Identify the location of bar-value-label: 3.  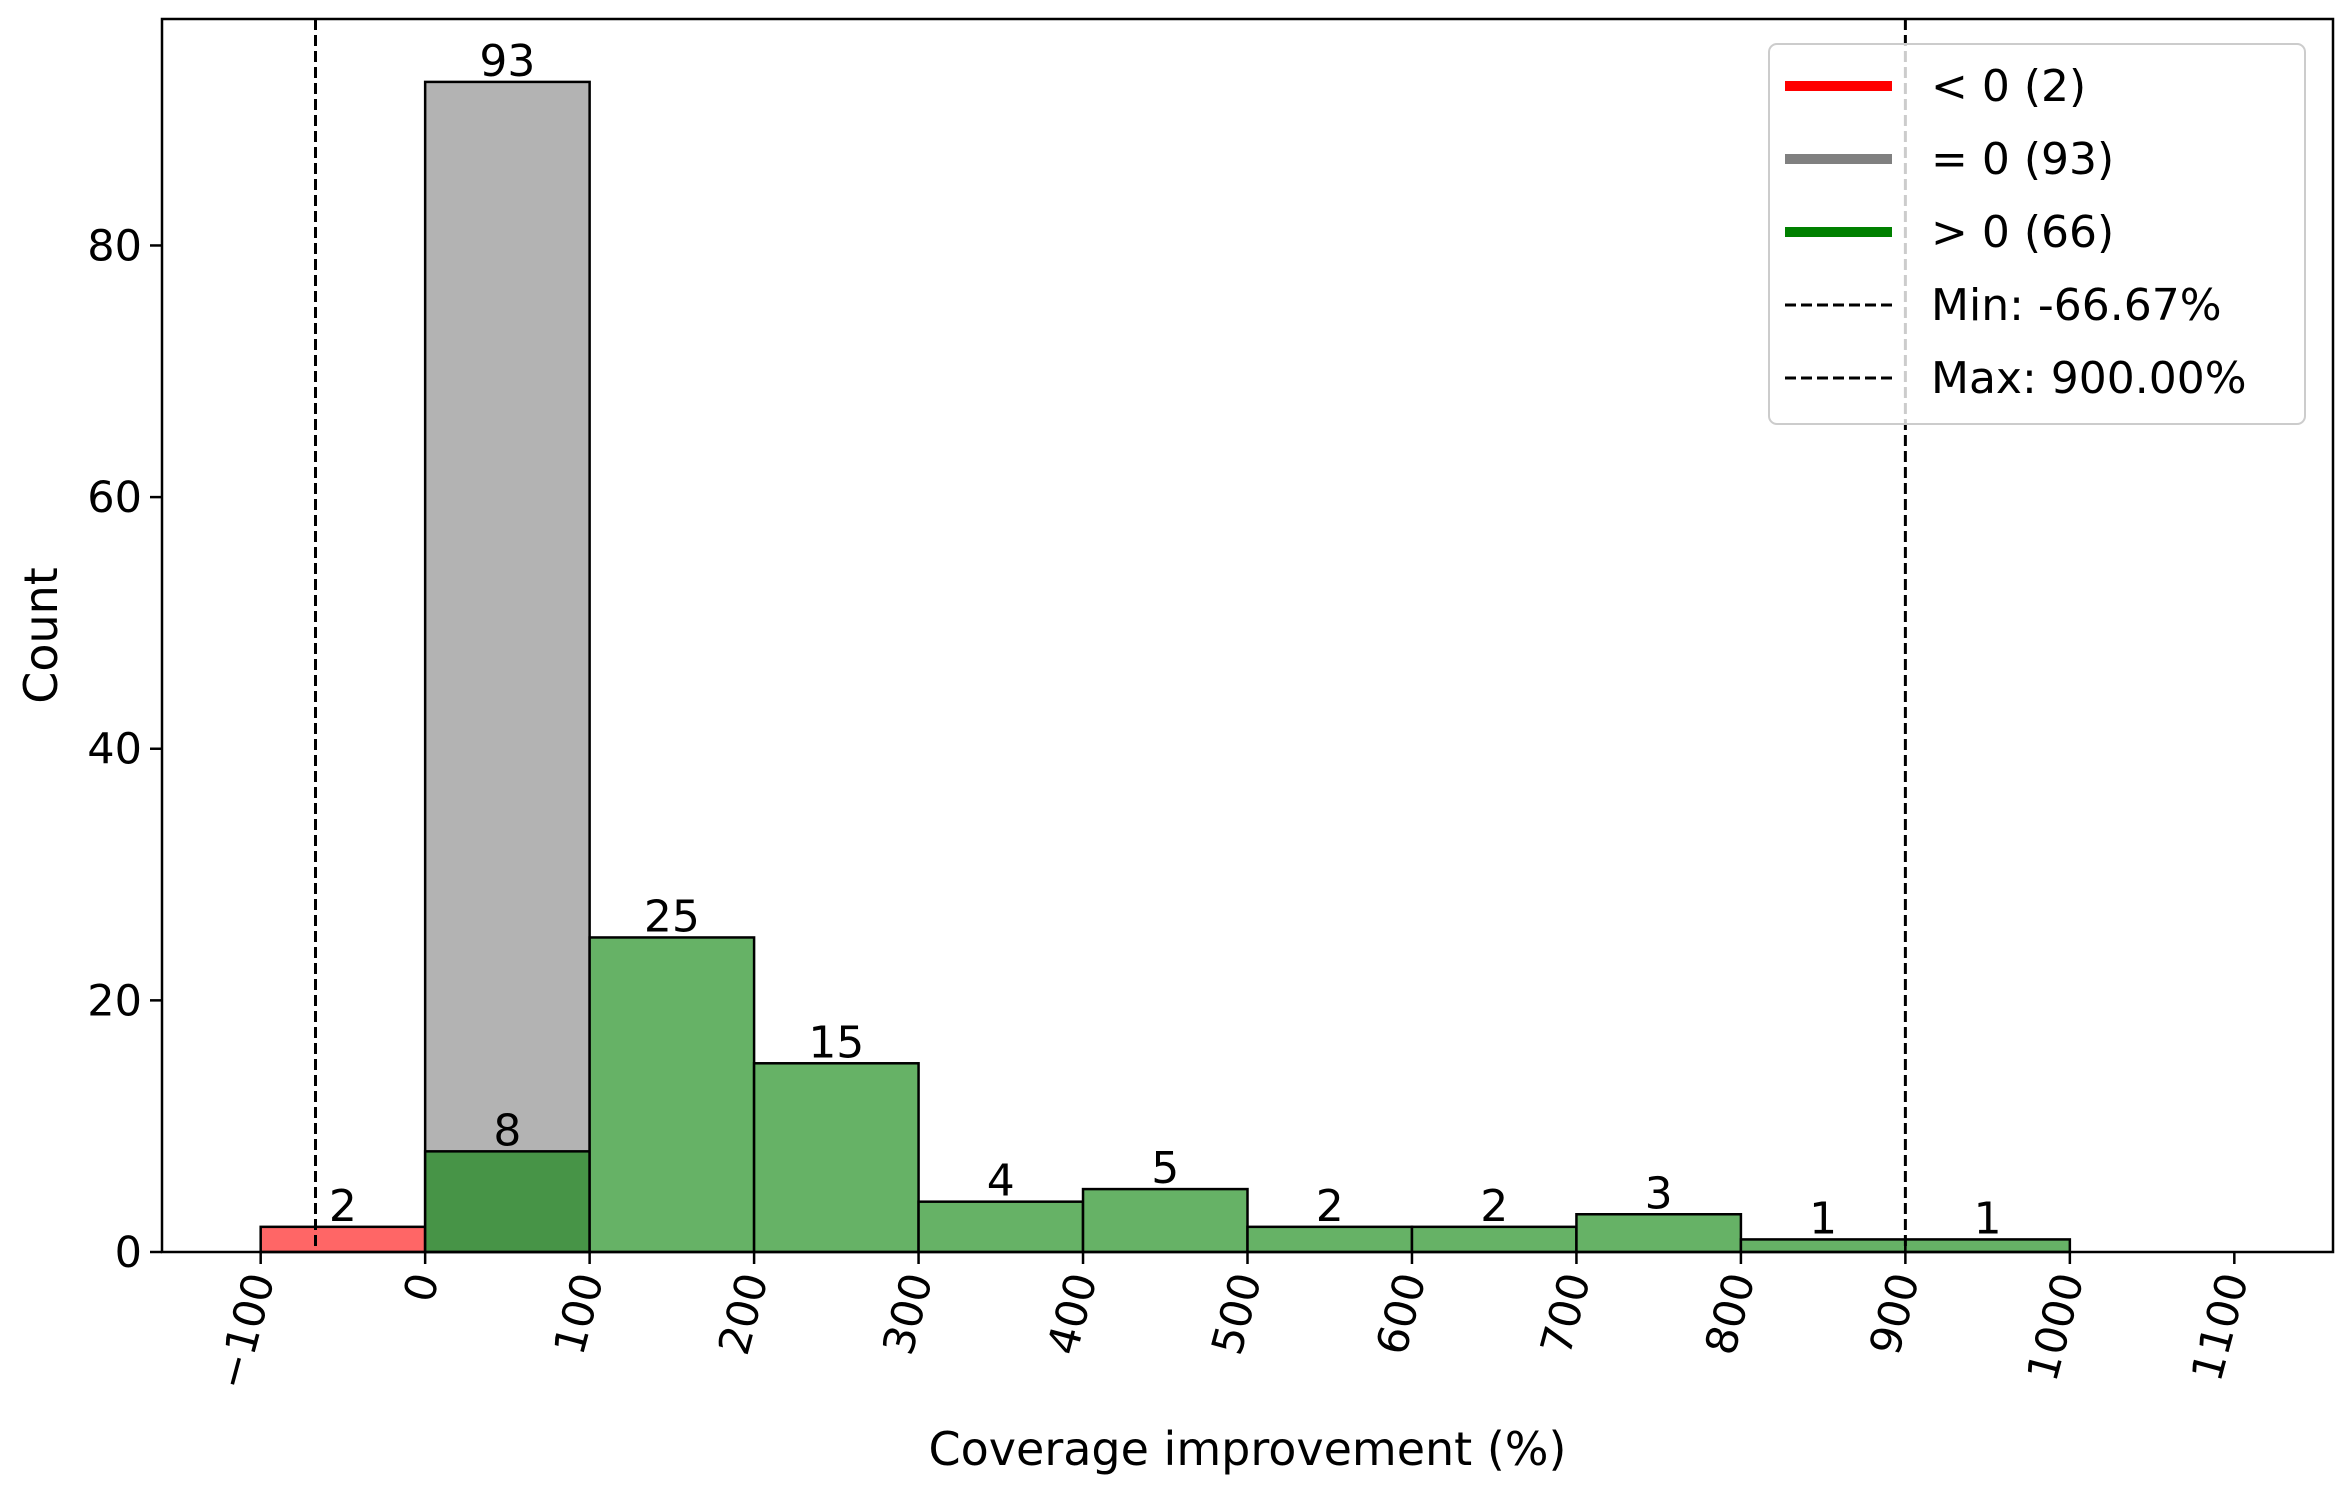
(1659, 1193).